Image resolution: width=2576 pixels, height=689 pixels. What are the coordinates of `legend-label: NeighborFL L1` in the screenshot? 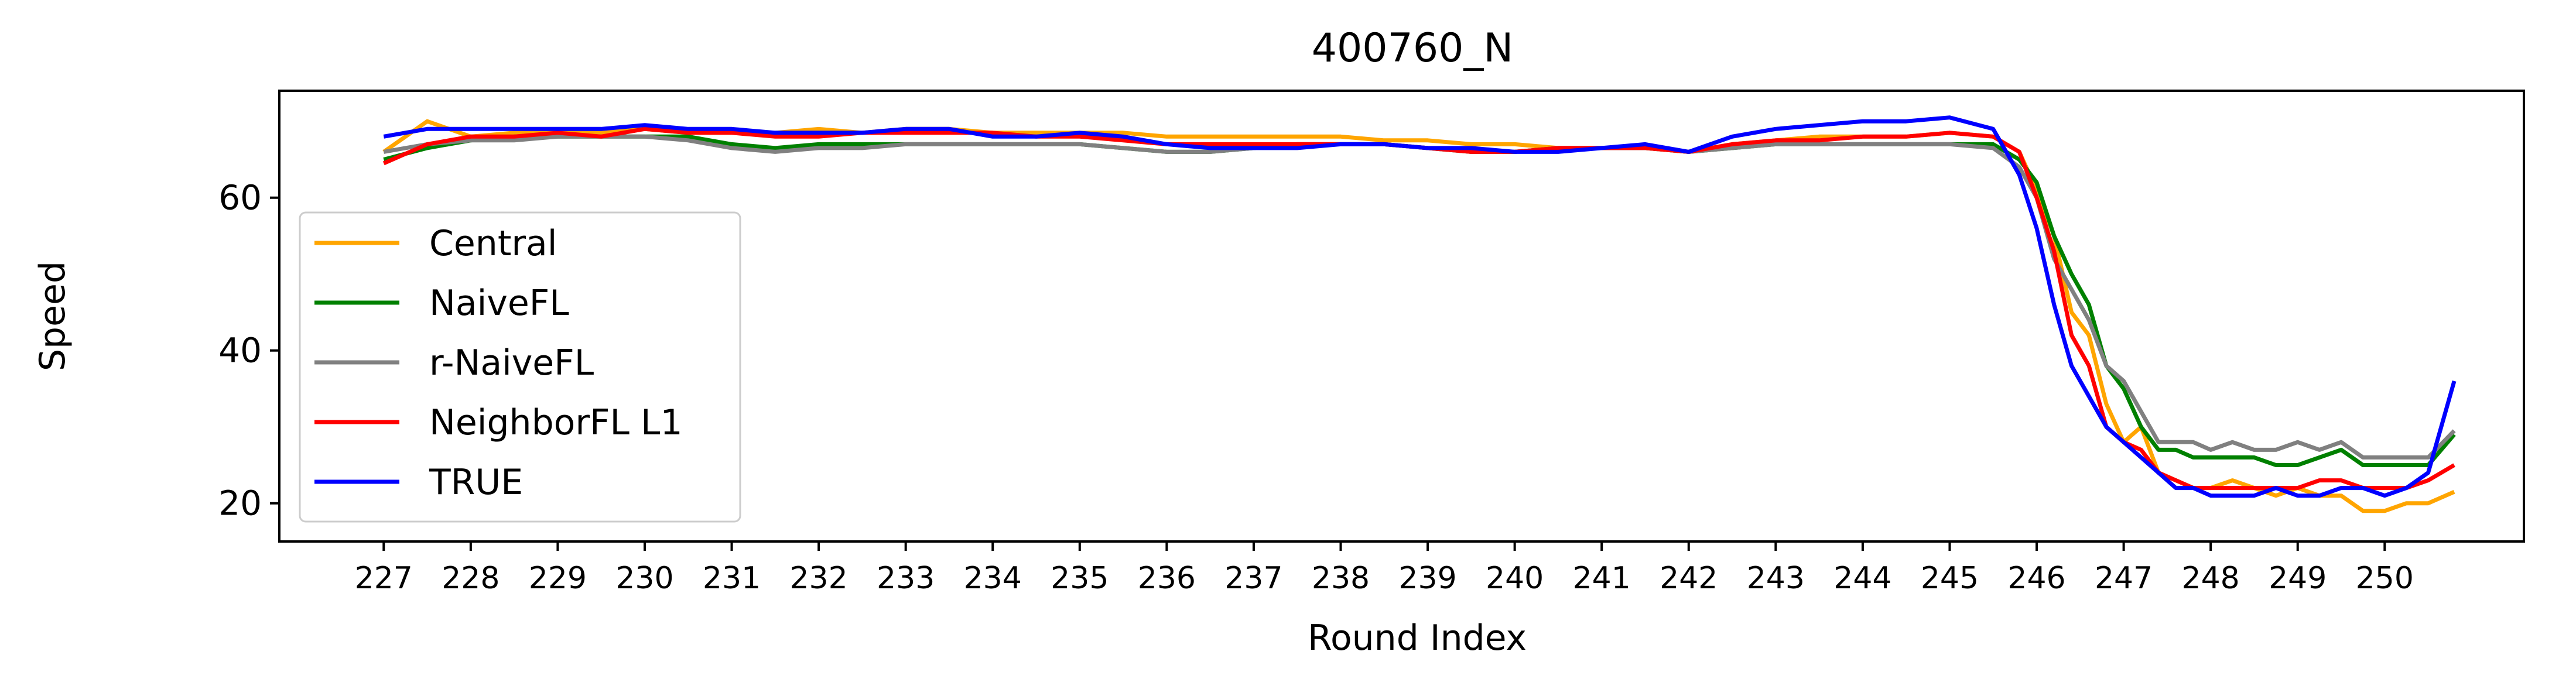 It's located at (556, 422).